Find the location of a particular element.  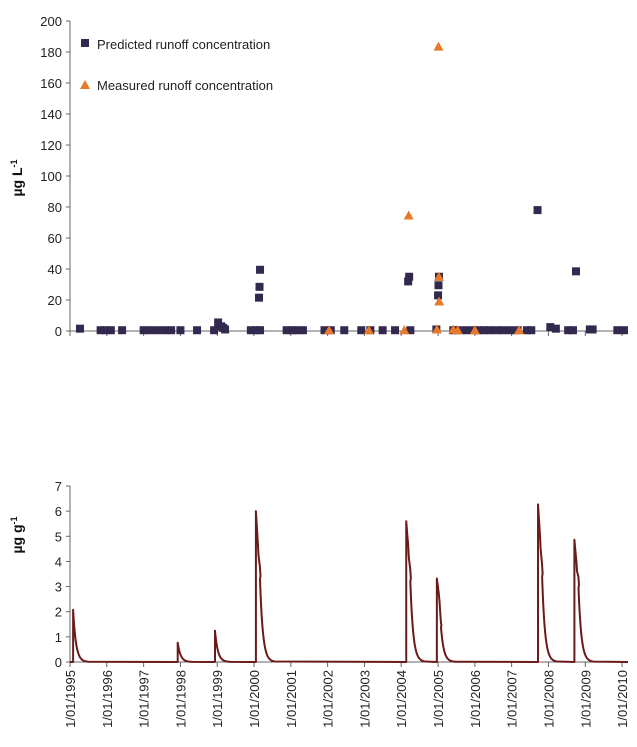

top-y-tick-label: 20 is located at coordinates (55, 300).